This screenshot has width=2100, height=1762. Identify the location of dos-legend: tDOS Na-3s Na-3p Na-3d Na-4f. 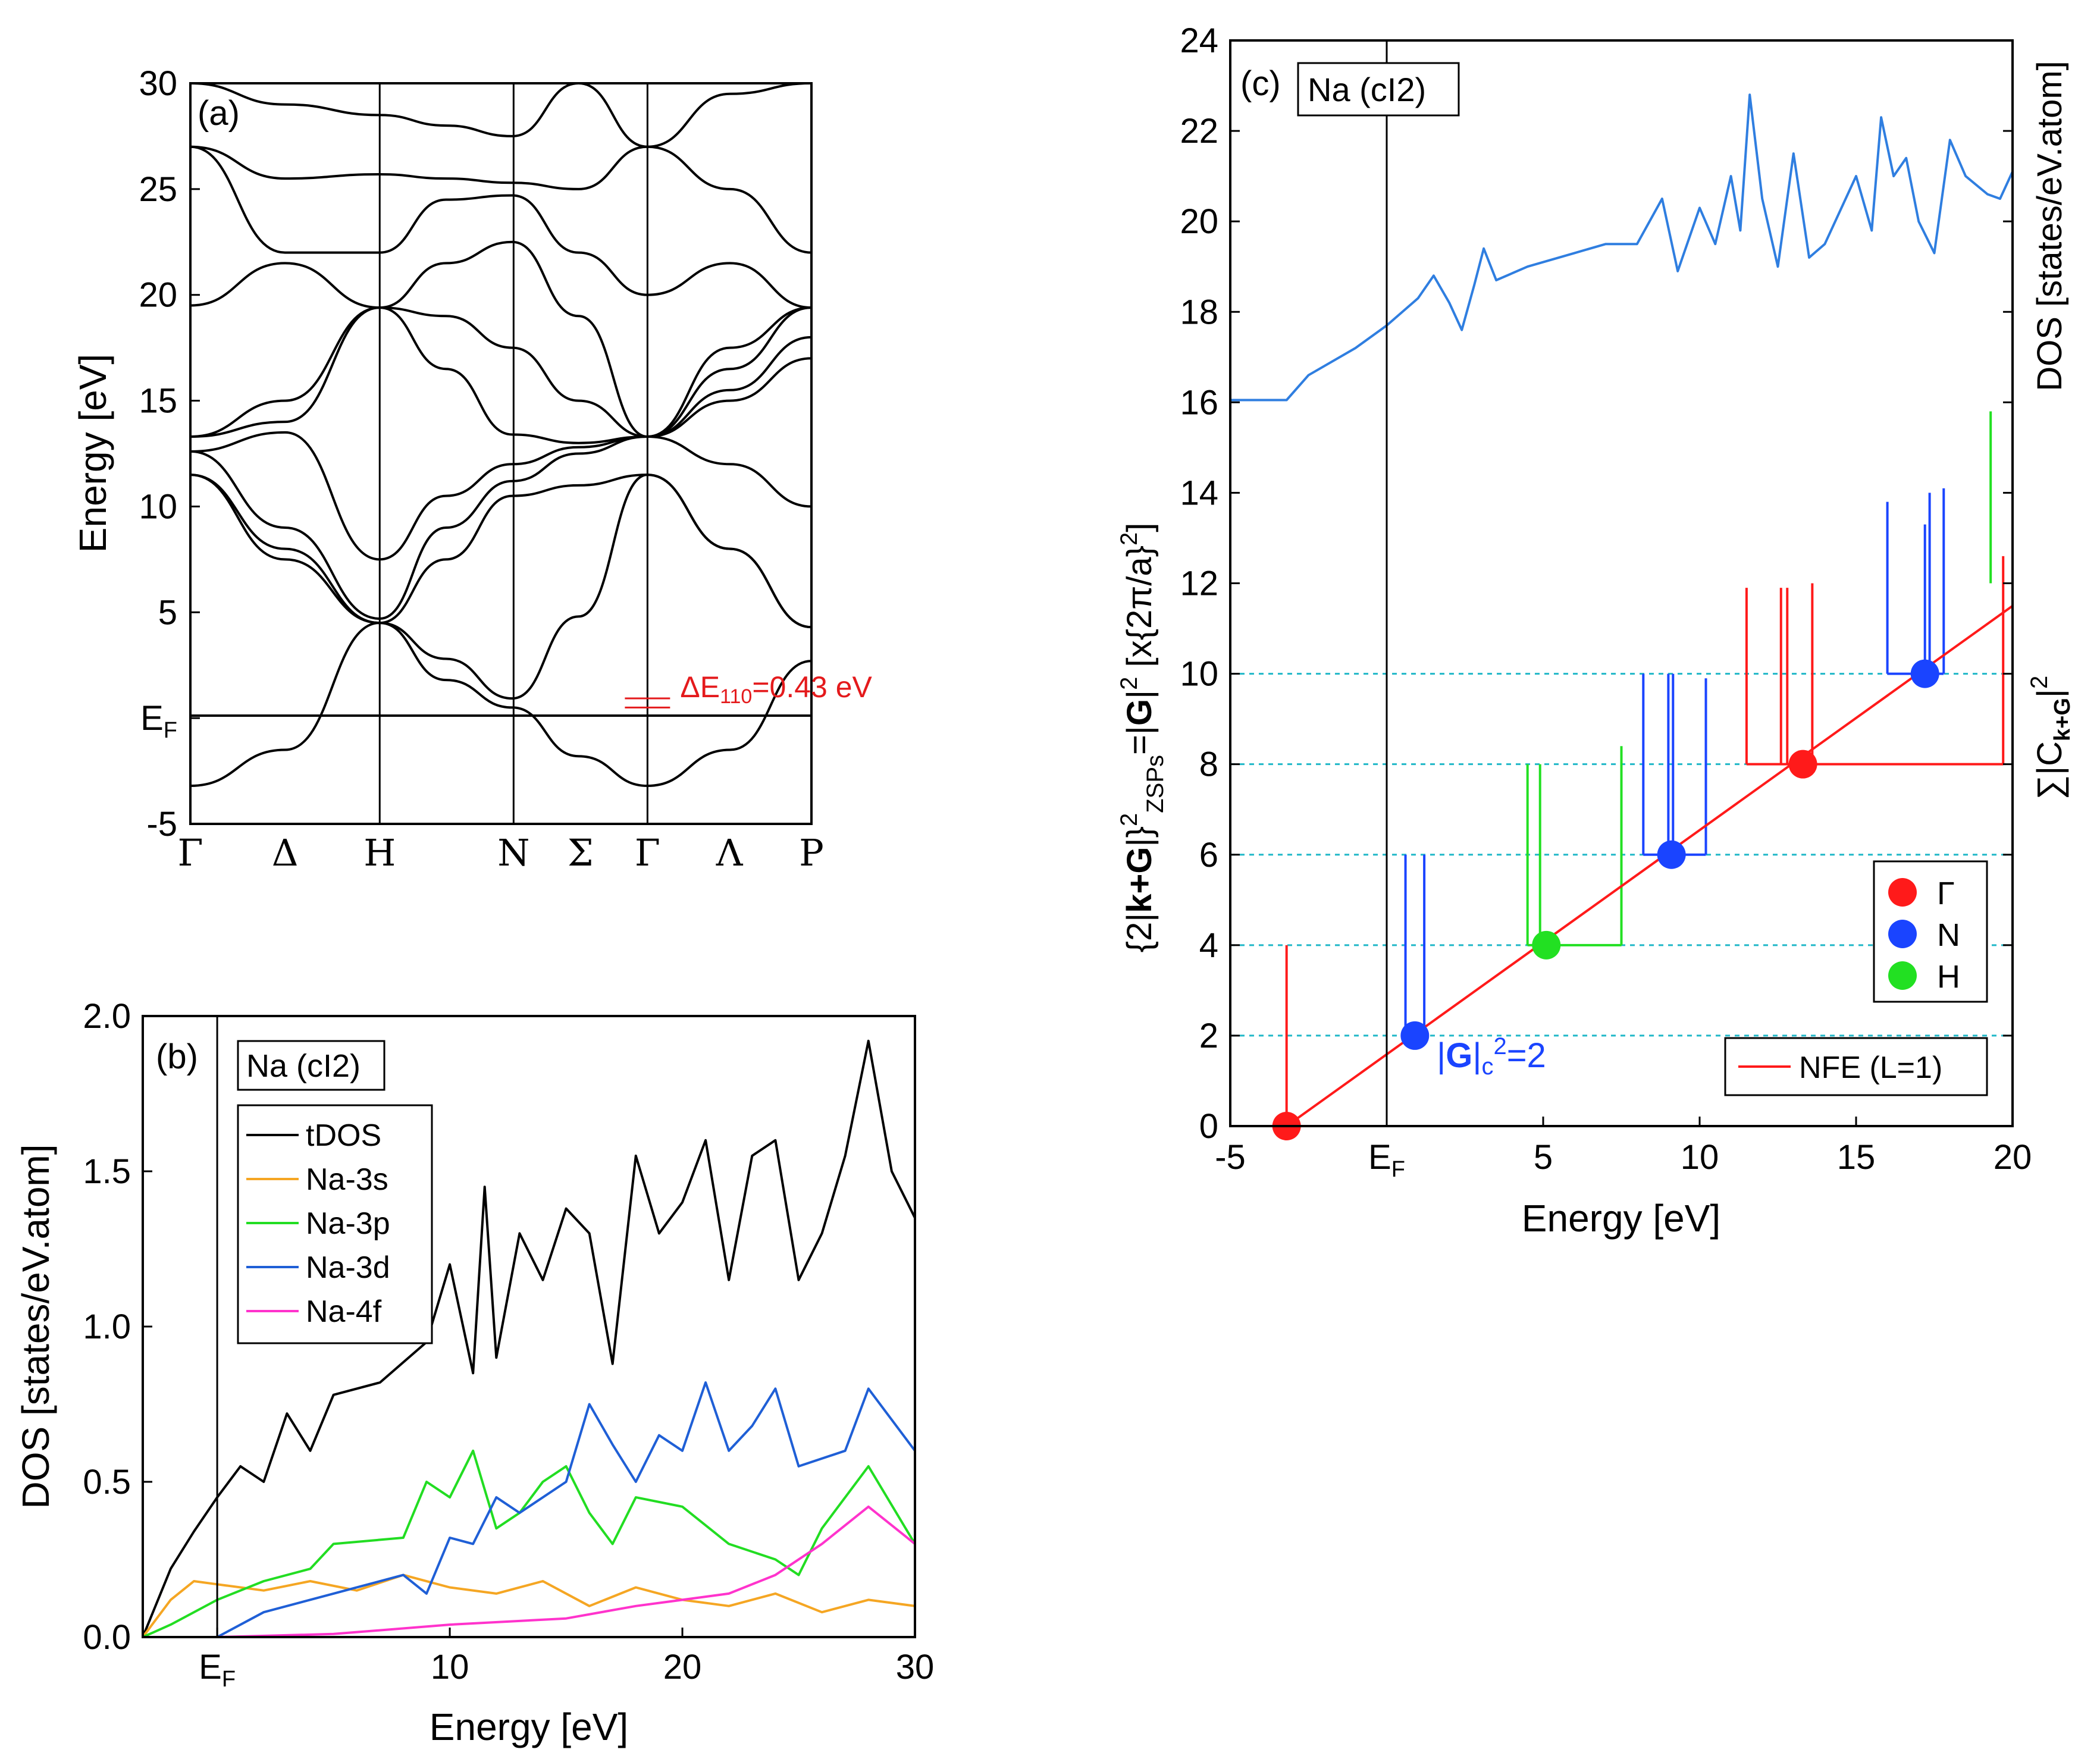
(318, 1223).